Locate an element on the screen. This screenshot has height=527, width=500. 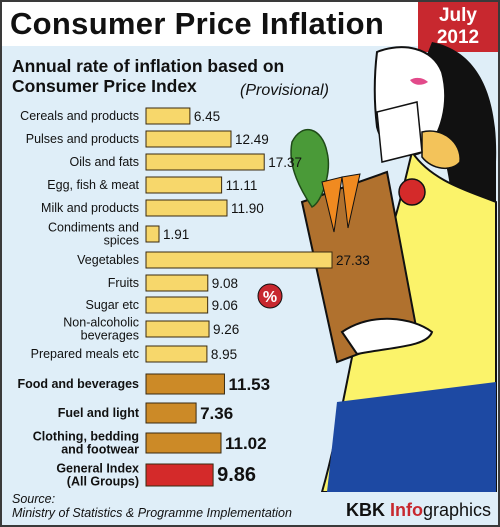
chart-row: Fruits 9.08 is located at coordinates (173, 283).